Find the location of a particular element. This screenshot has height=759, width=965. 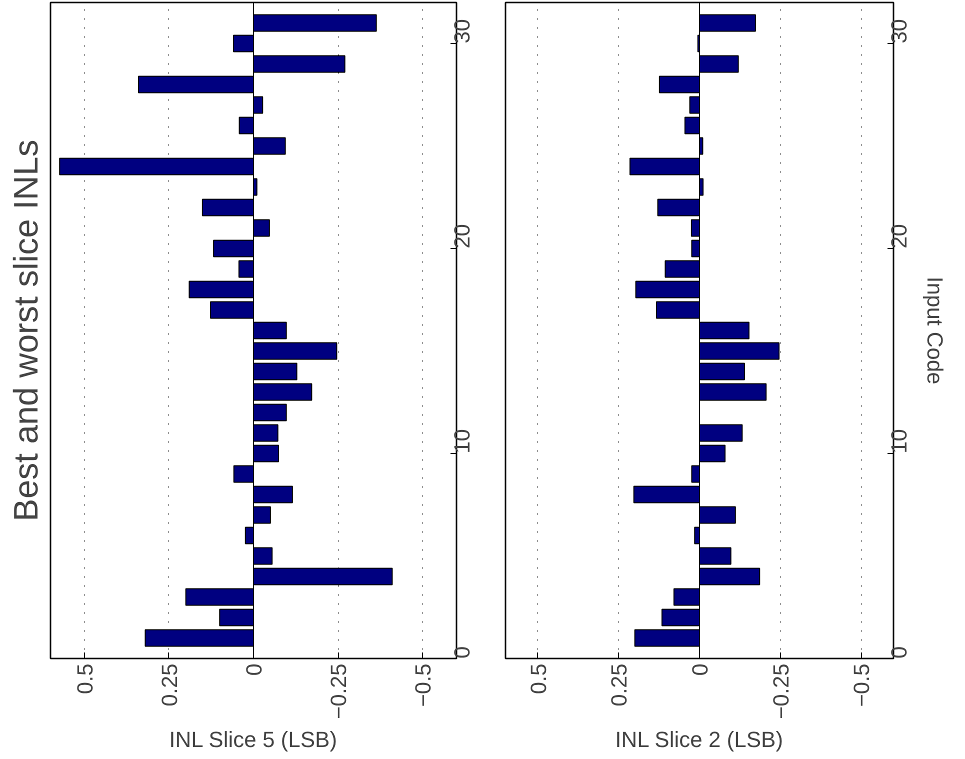

x-axis-title: INL Slice 2 (LSB) is located at coordinates (699, 739).